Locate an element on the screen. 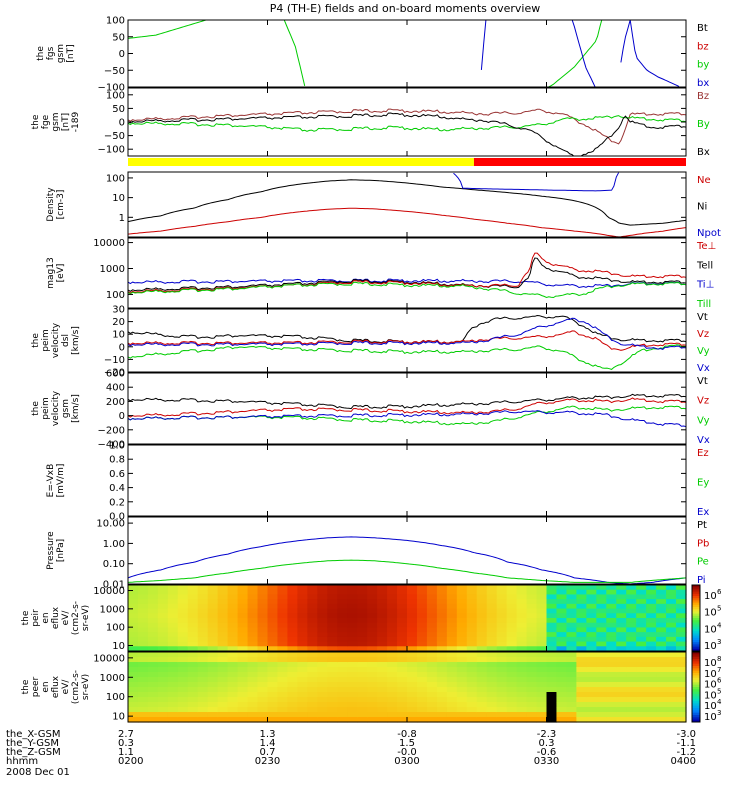 The height and width of the screenshot is (800, 750). y-tick-label: 10 is located at coordinates (118, 646).